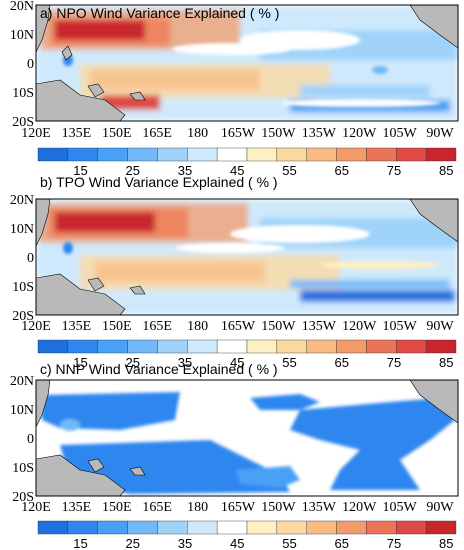 Image resolution: width=464 pixels, height=550 pixels. I want to click on panel-b-title: b) TPO Wind Variance Explained ( % ), so click(159, 182).